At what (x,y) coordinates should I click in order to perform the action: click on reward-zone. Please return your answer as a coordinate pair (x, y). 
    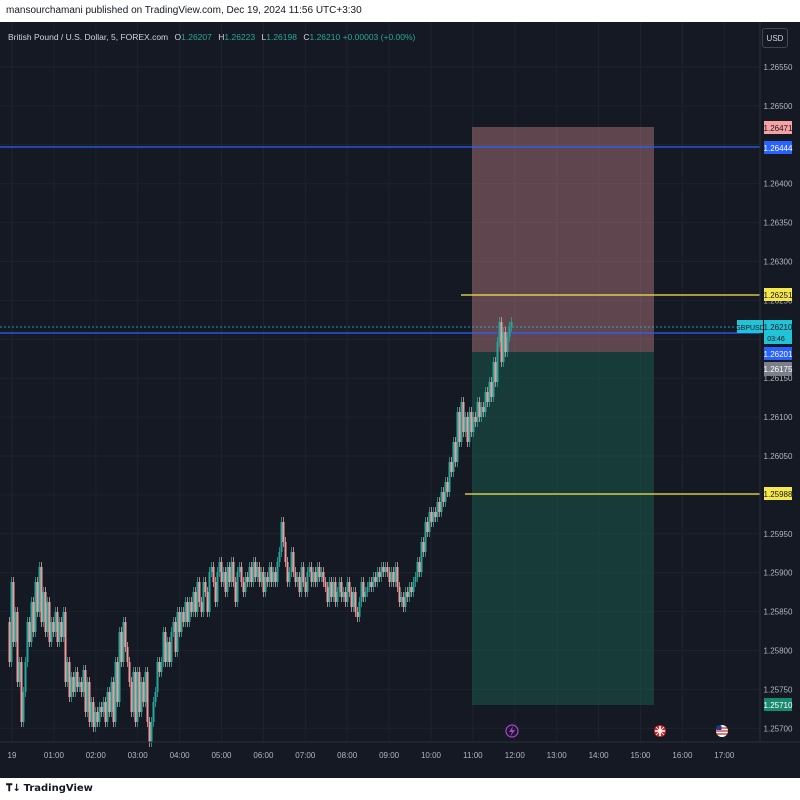
    Looking at the image, I should click on (563, 528).